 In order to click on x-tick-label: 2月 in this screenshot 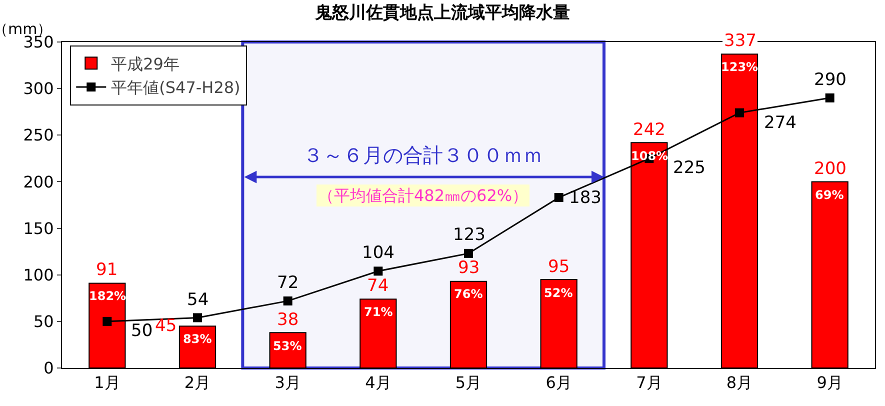, I will do `click(197, 382)`.